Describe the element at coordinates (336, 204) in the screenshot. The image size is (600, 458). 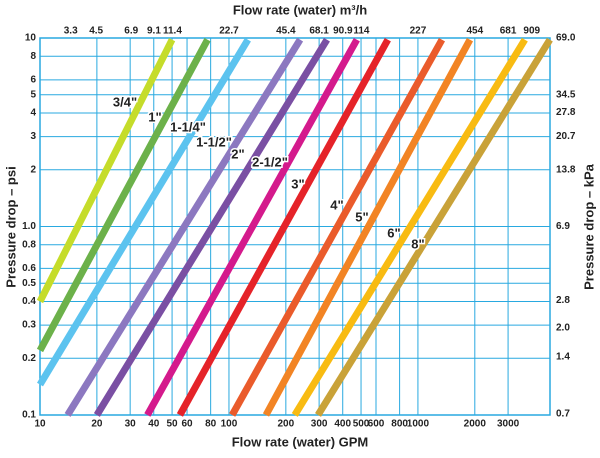
I see `series-label: 4"` at that location.